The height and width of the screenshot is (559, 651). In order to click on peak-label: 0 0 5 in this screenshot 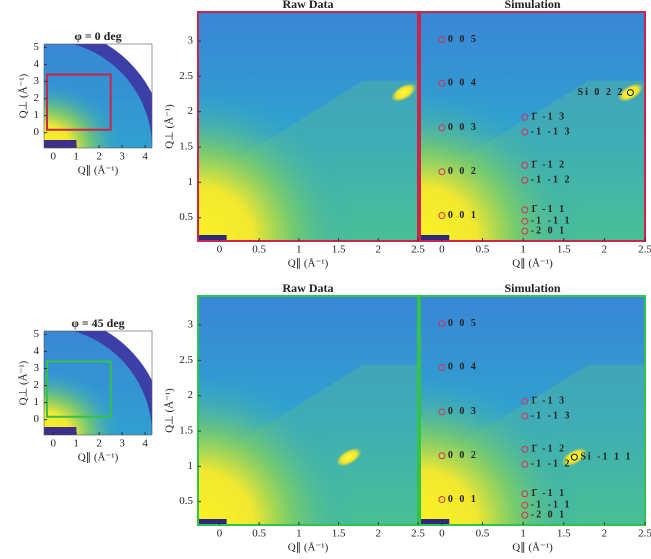, I will do `click(463, 39)`.